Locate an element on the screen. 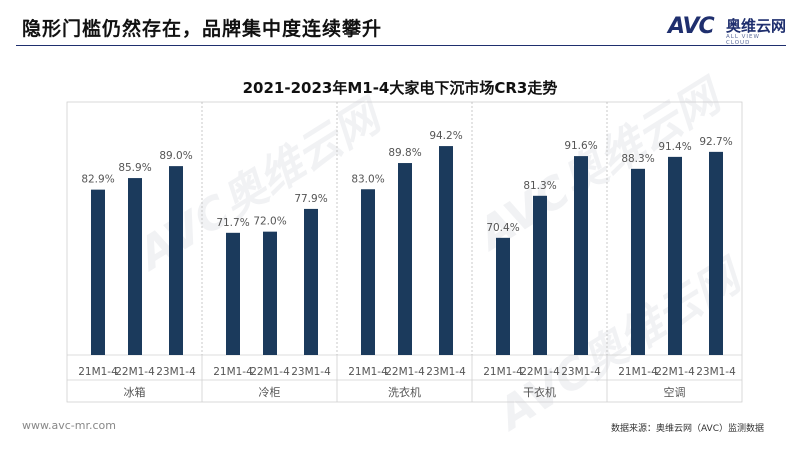 This screenshot has width=800, height=450. bar-冰箱-22M1-4 is located at coordinates (135, 266).